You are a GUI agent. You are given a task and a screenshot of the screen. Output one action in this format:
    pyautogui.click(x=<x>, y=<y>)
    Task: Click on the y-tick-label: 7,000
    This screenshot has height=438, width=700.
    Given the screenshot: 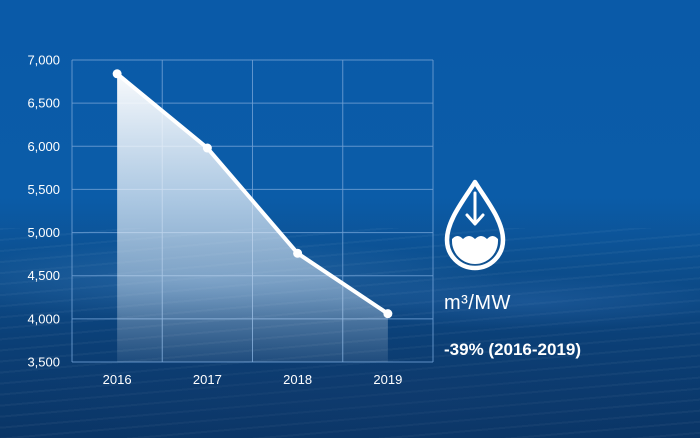 What is the action you would take?
    pyautogui.click(x=43, y=60)
    